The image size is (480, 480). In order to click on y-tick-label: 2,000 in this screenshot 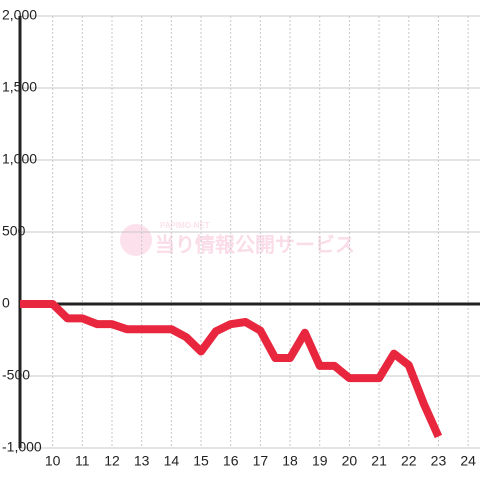, I will do `click(19, 15)`.